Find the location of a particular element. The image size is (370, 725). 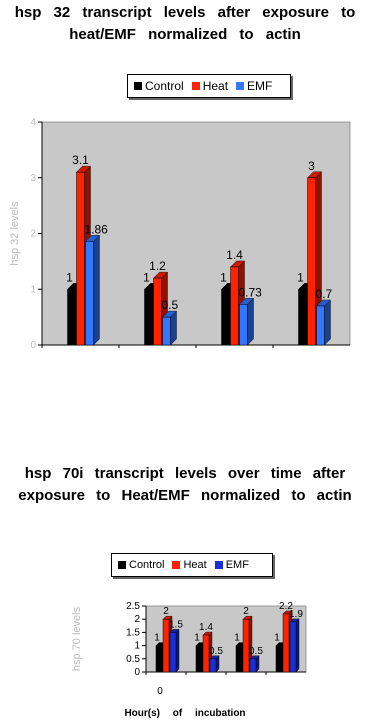

chart2-legend: Control Heat EMF is located at coordinates (192, 565).